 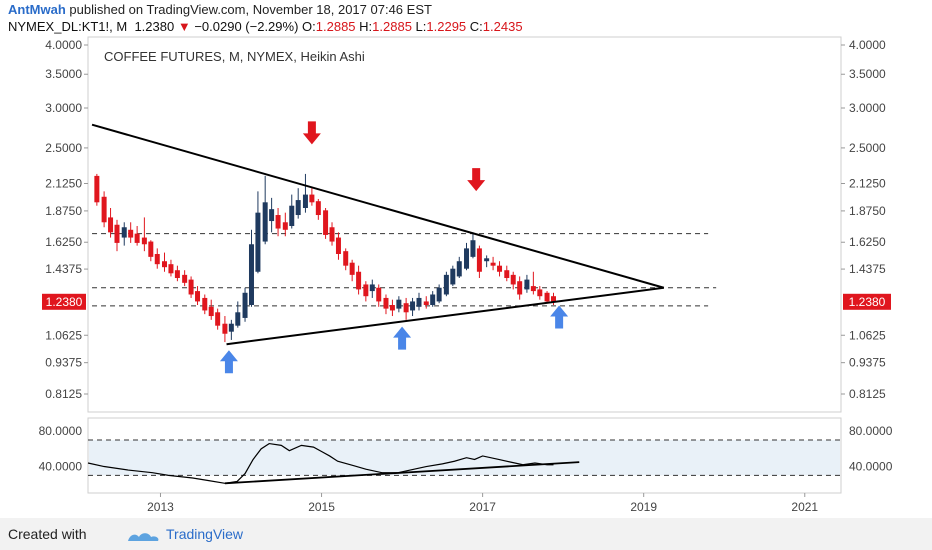 What do you see at coordinates (643, 507) in the screenshot?
I see `time-tick-label: 2019` at bounding box center [643, 507].